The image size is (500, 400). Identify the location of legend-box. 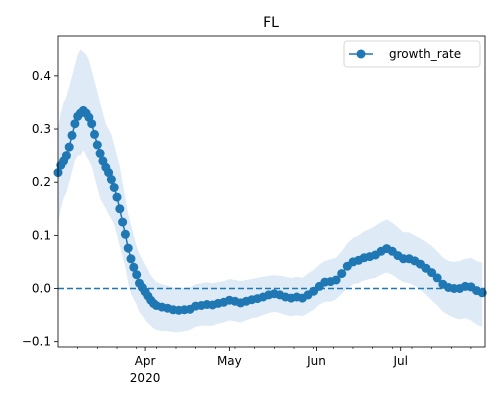
(412, 54).